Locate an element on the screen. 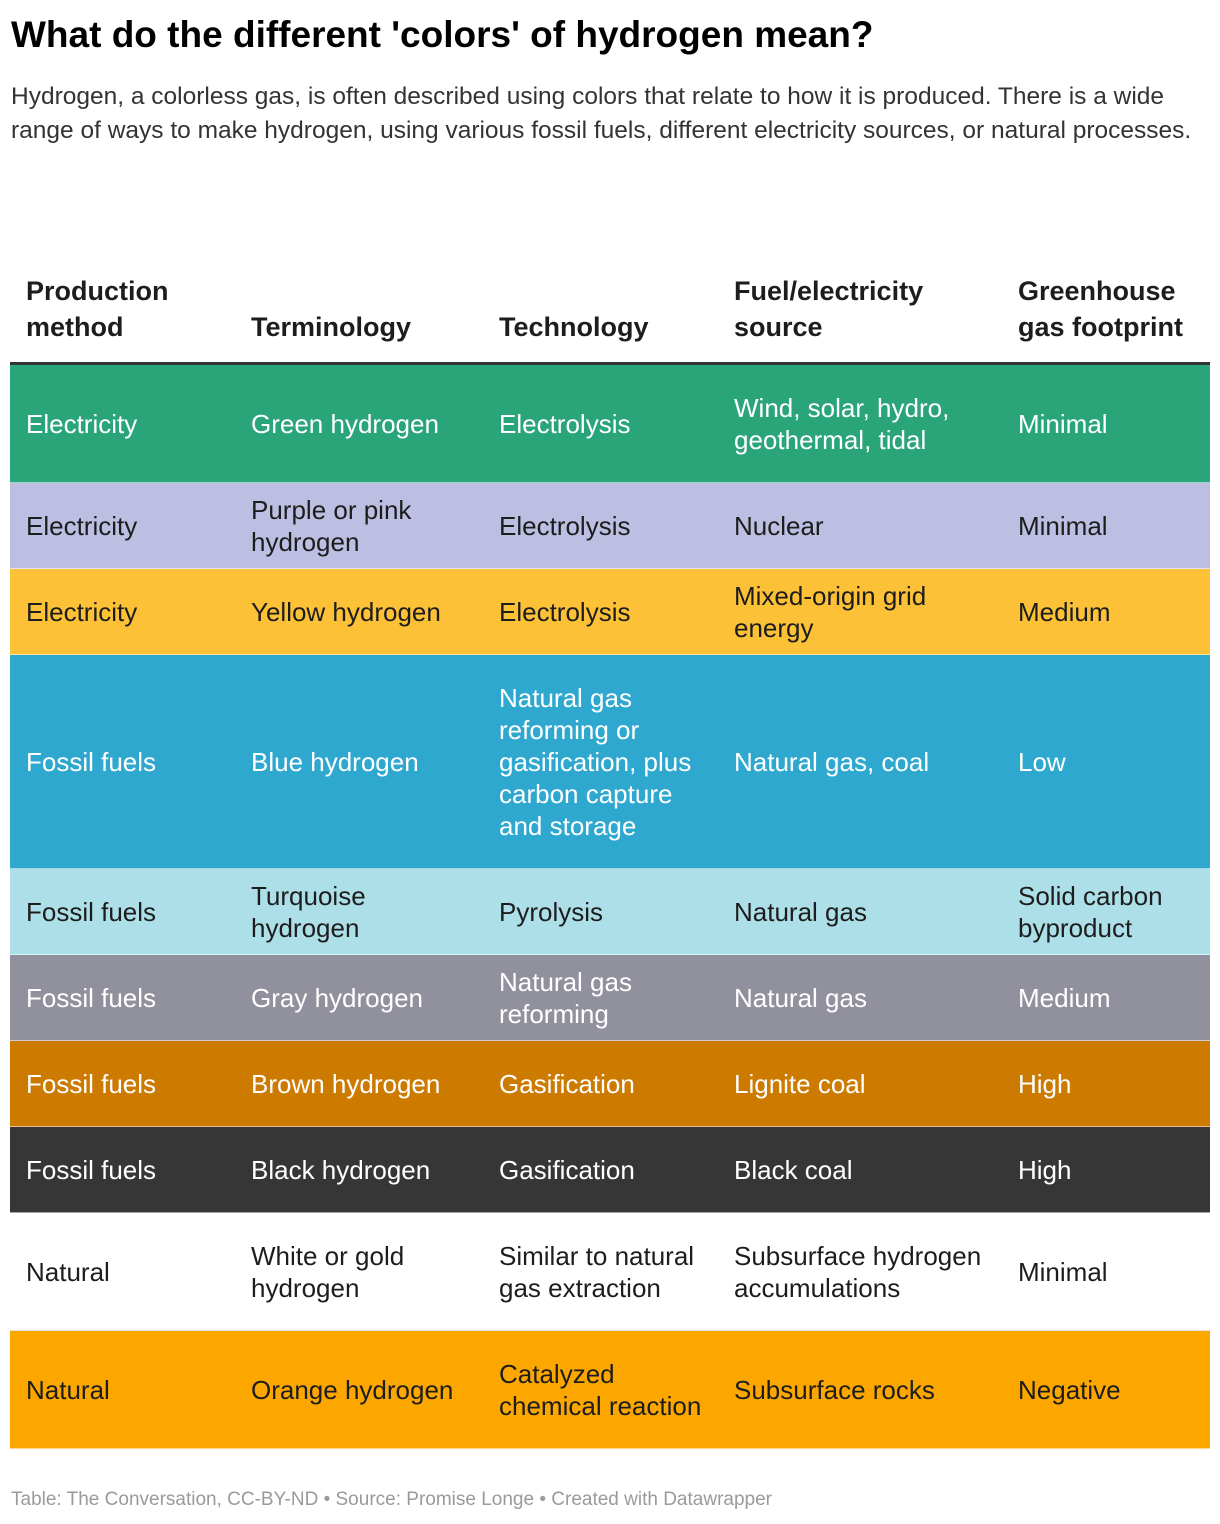  header-terminology: Terminology is located at coordinates (331, 327).